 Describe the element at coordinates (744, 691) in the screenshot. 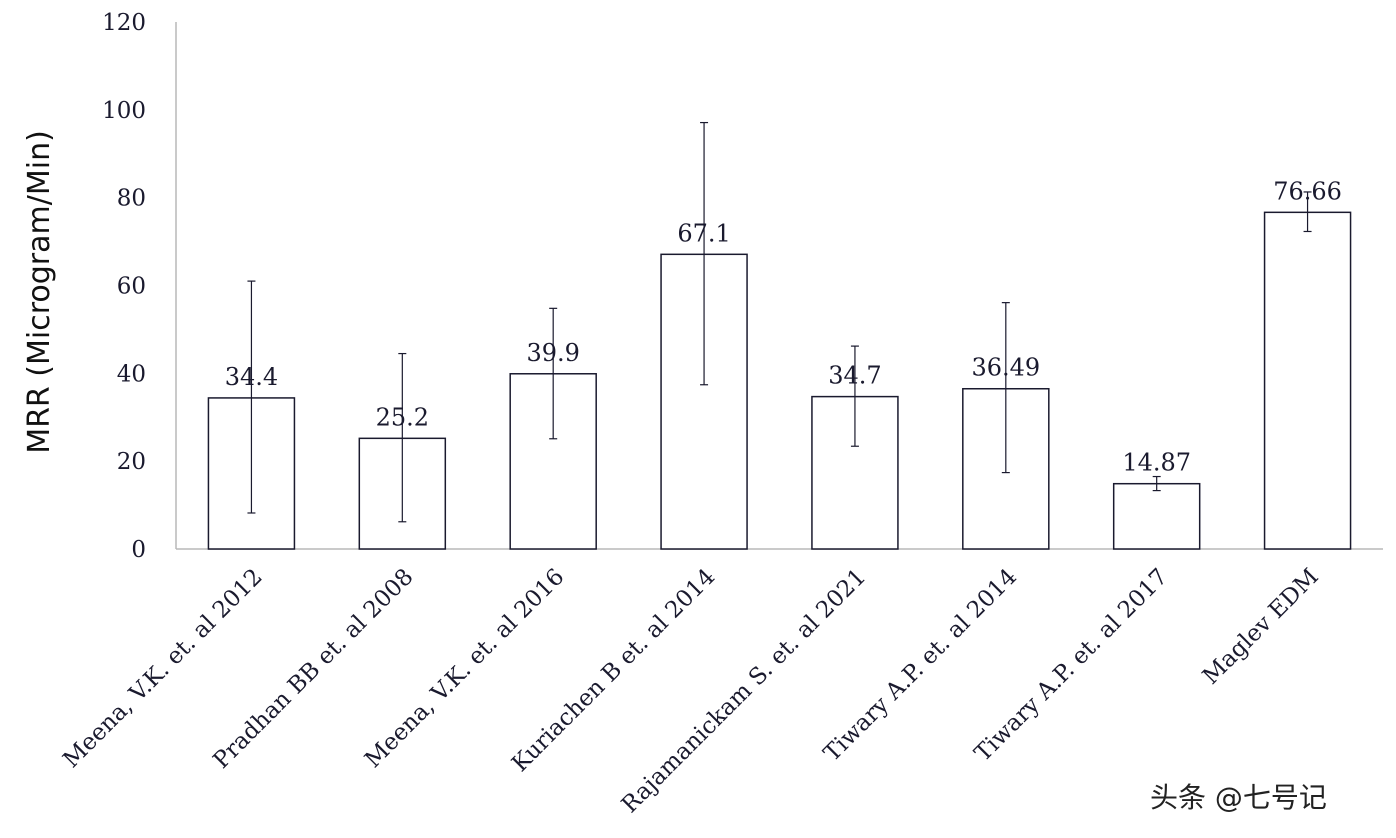

I see `category-label: Rajamanickam S. et. al 2021` at that location.